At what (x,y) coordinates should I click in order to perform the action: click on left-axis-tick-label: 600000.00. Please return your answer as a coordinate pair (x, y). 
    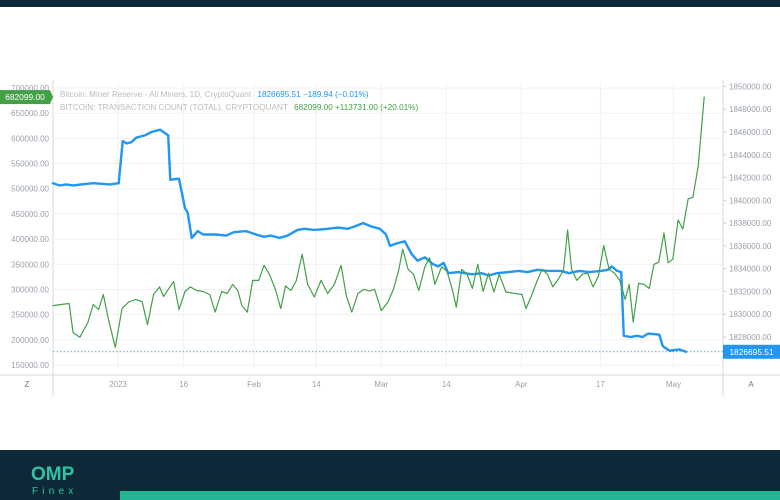
    Looking at the image, I should click on (30, 138).